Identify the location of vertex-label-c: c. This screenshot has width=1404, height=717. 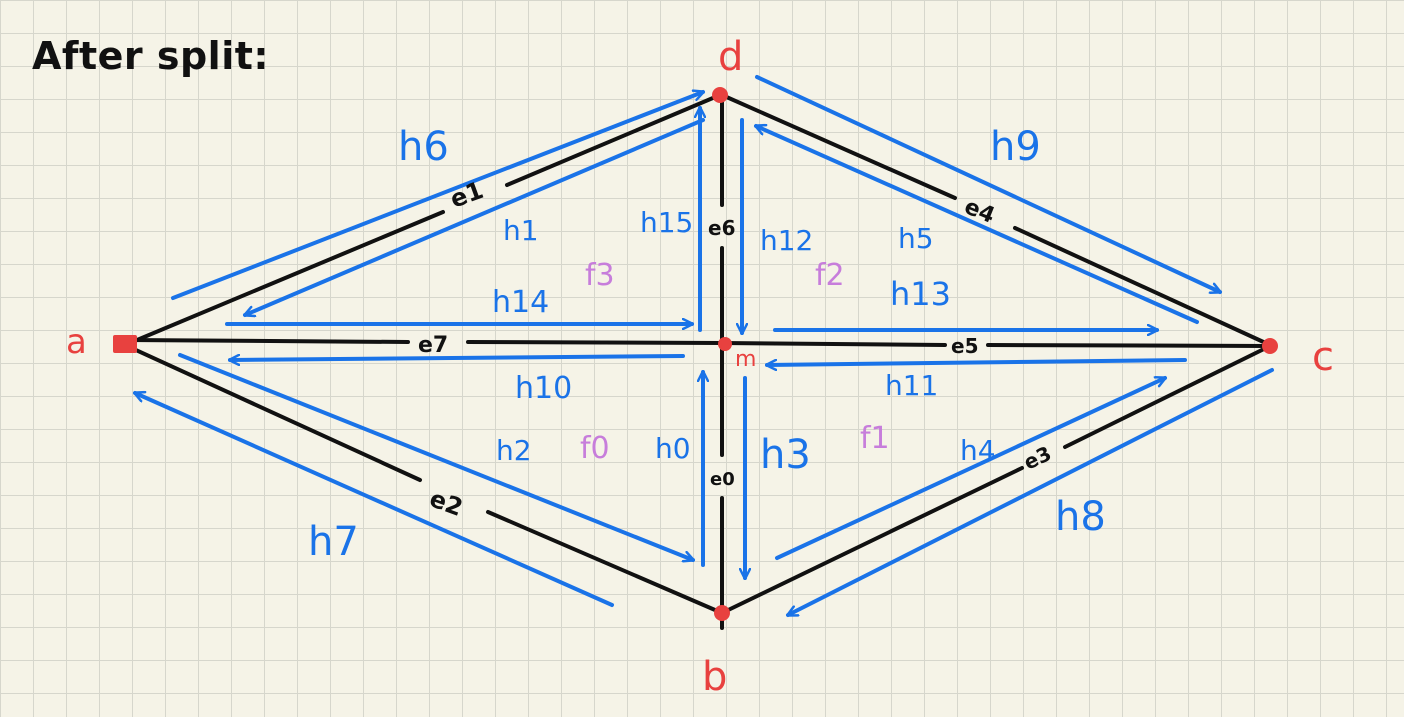
(1323, 357).